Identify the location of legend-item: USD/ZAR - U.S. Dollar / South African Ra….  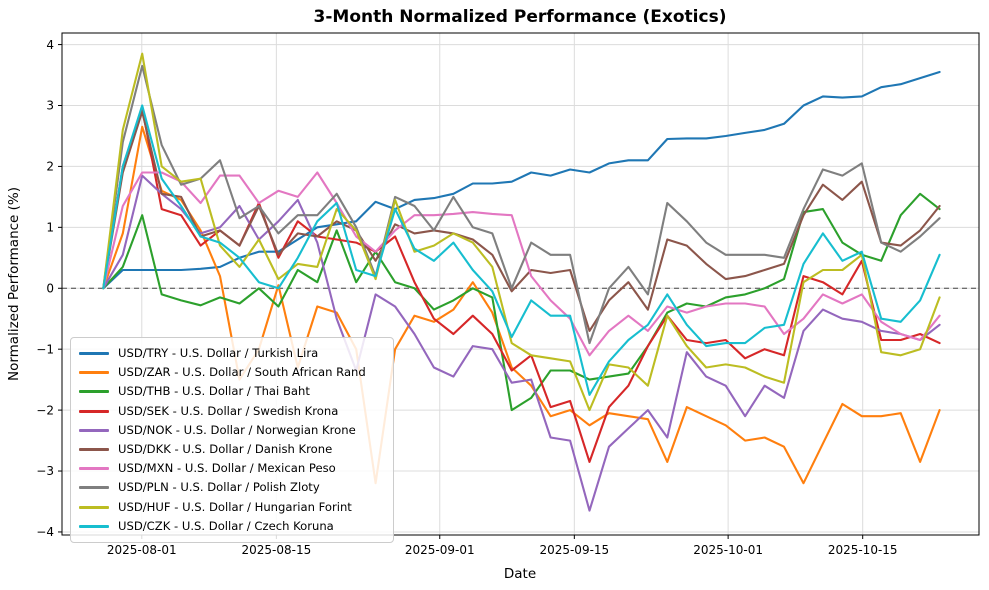
(232, 372).